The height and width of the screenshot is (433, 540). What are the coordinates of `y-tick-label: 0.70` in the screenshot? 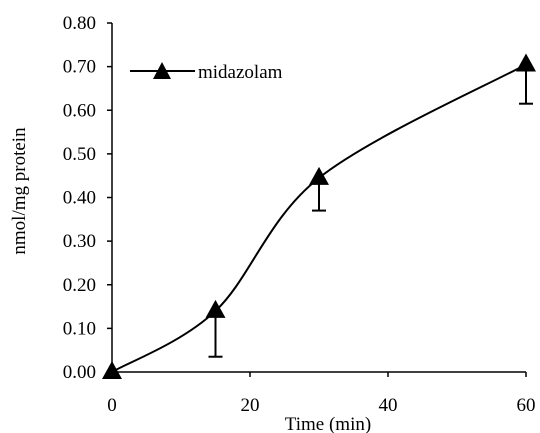 It's located at (79, 67).